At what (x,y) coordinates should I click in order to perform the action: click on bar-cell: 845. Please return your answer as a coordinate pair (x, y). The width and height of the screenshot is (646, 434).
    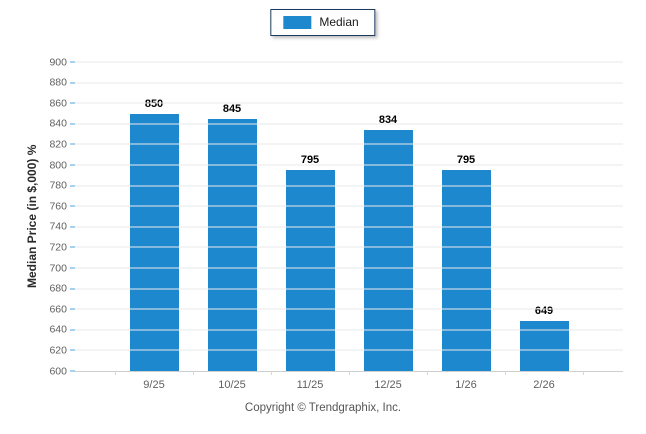
    Looking at the image, I should click on (232, 216).